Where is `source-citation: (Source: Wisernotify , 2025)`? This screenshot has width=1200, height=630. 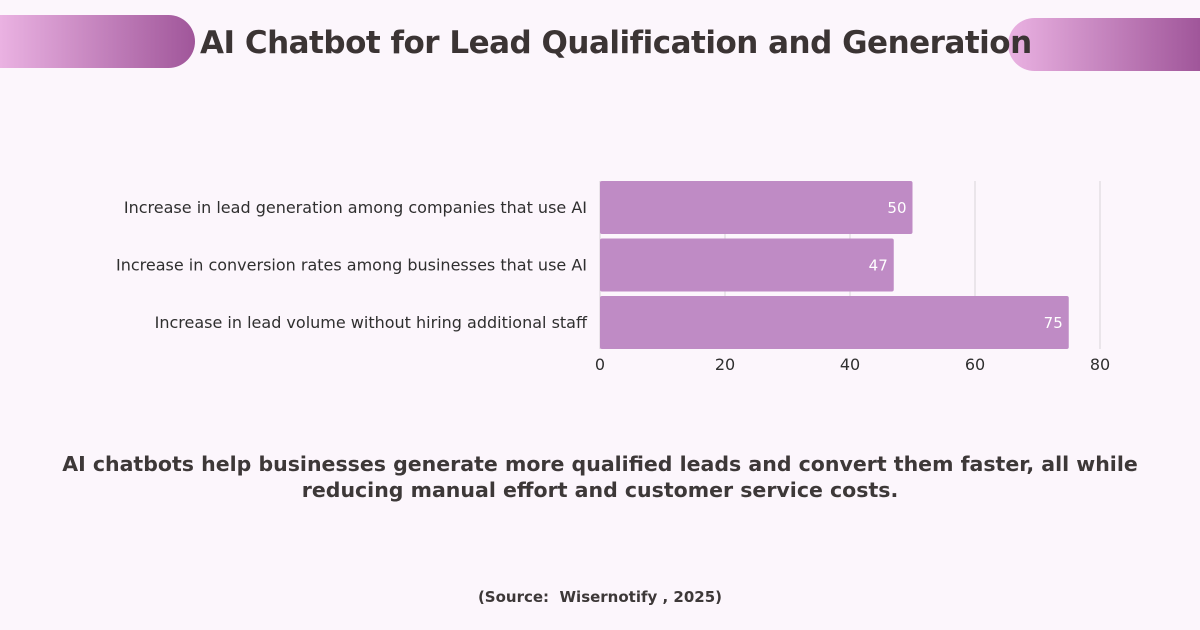 source-citation: (Source: Wisernotify , 2025) is located at coordinates (600, 597).